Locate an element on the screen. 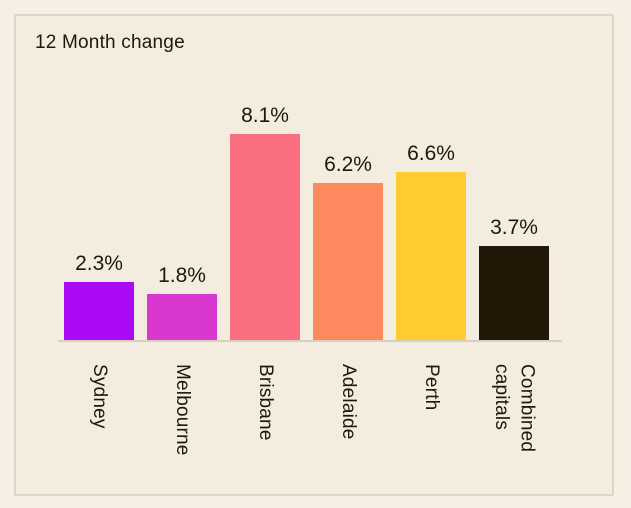  x-tick-cell: Adelaide is located at coordinates (348, 424).